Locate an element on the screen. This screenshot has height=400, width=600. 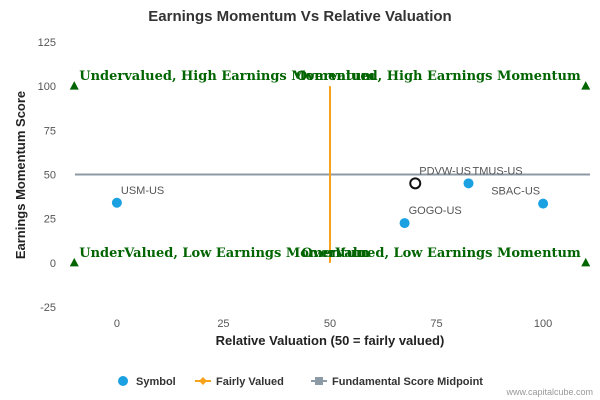
y-axis-ticks: -25 0 25 50 75 100 125 is located at coordinates (47, 175).